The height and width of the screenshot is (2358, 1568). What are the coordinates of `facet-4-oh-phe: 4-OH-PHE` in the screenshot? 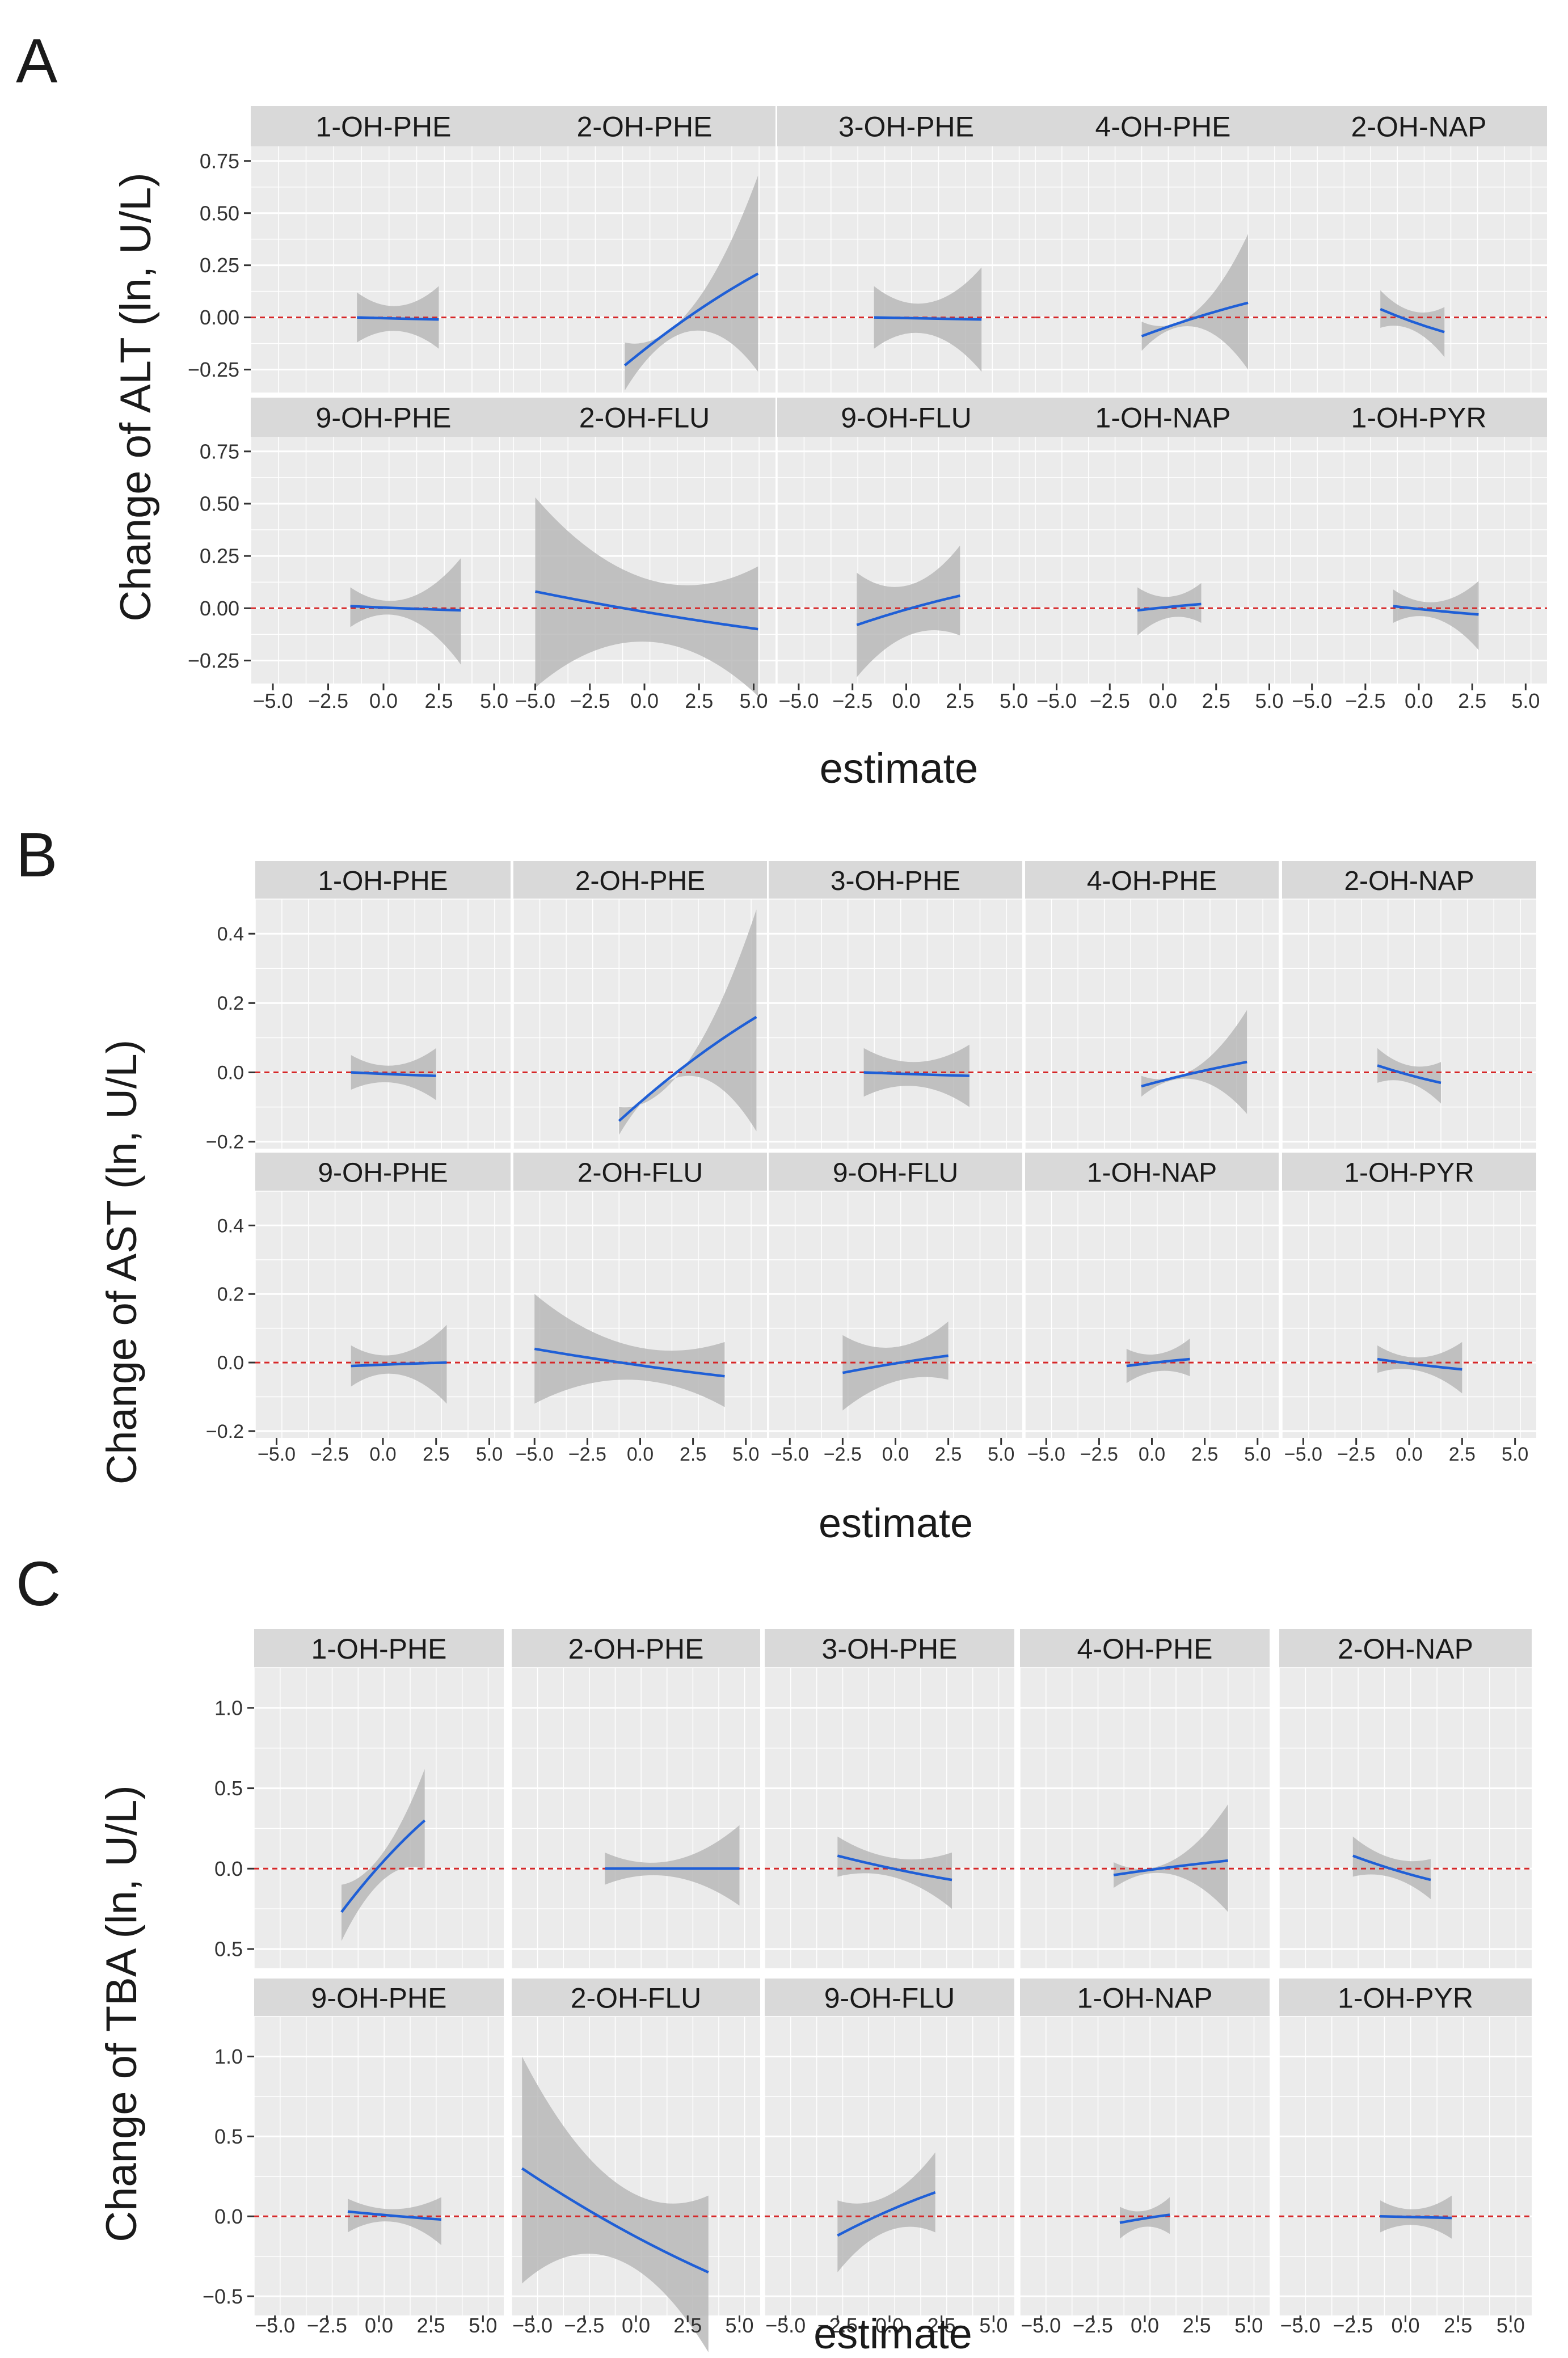 It's located at (1163, 249).